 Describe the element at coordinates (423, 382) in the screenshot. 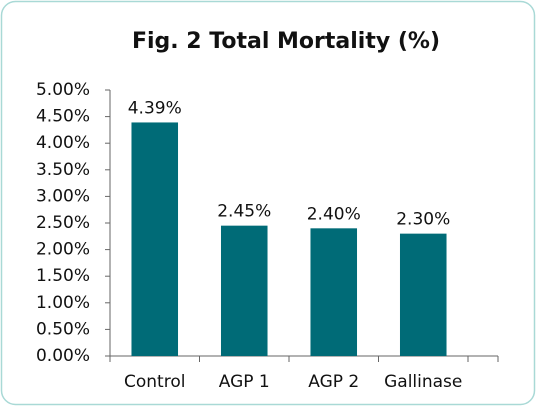

I see `x-tick-label: Gallinase` at that location.